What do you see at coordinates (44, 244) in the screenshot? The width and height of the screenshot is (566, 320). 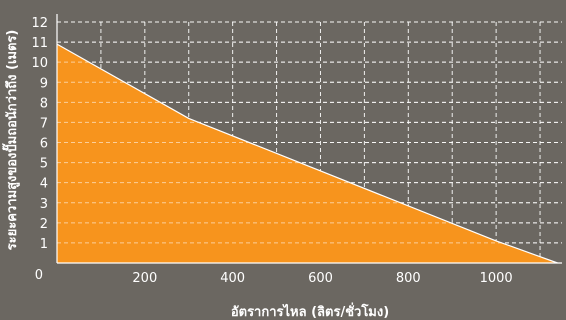 I see `y-tick-label-1: 1` at bounding box center [44, 244].